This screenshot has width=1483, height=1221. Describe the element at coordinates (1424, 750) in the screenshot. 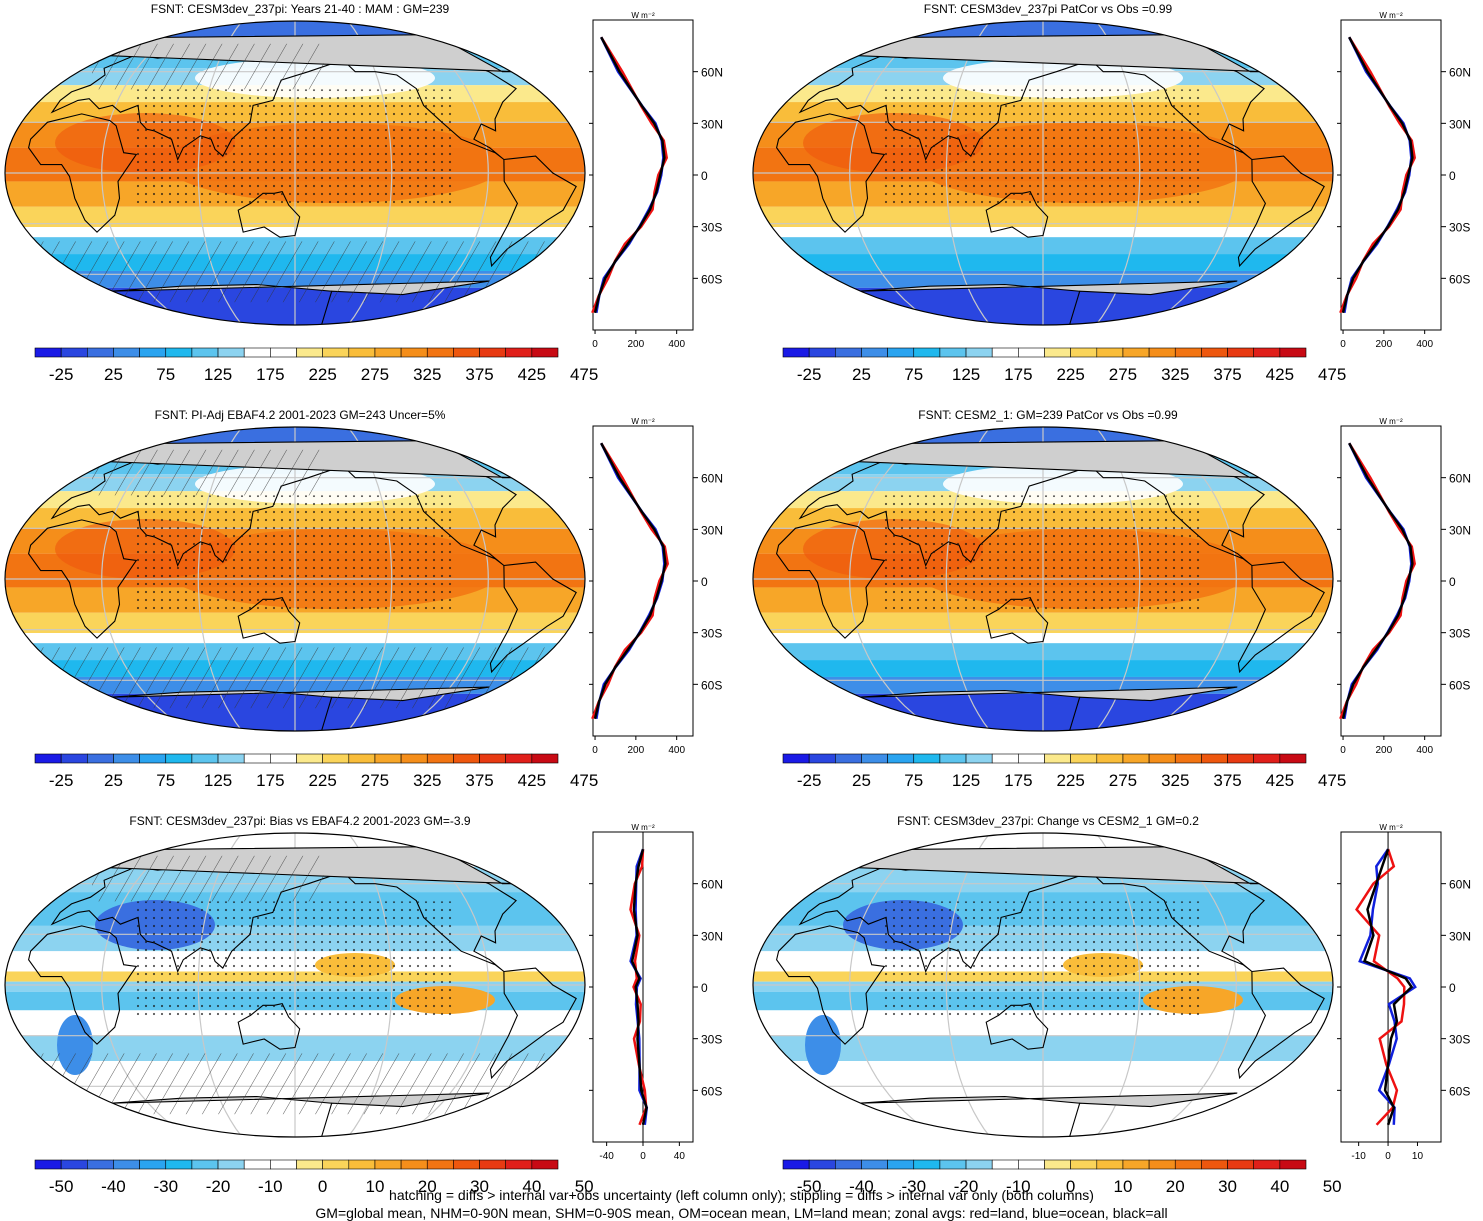

I see `zonal-xlabel: 400` at that location.